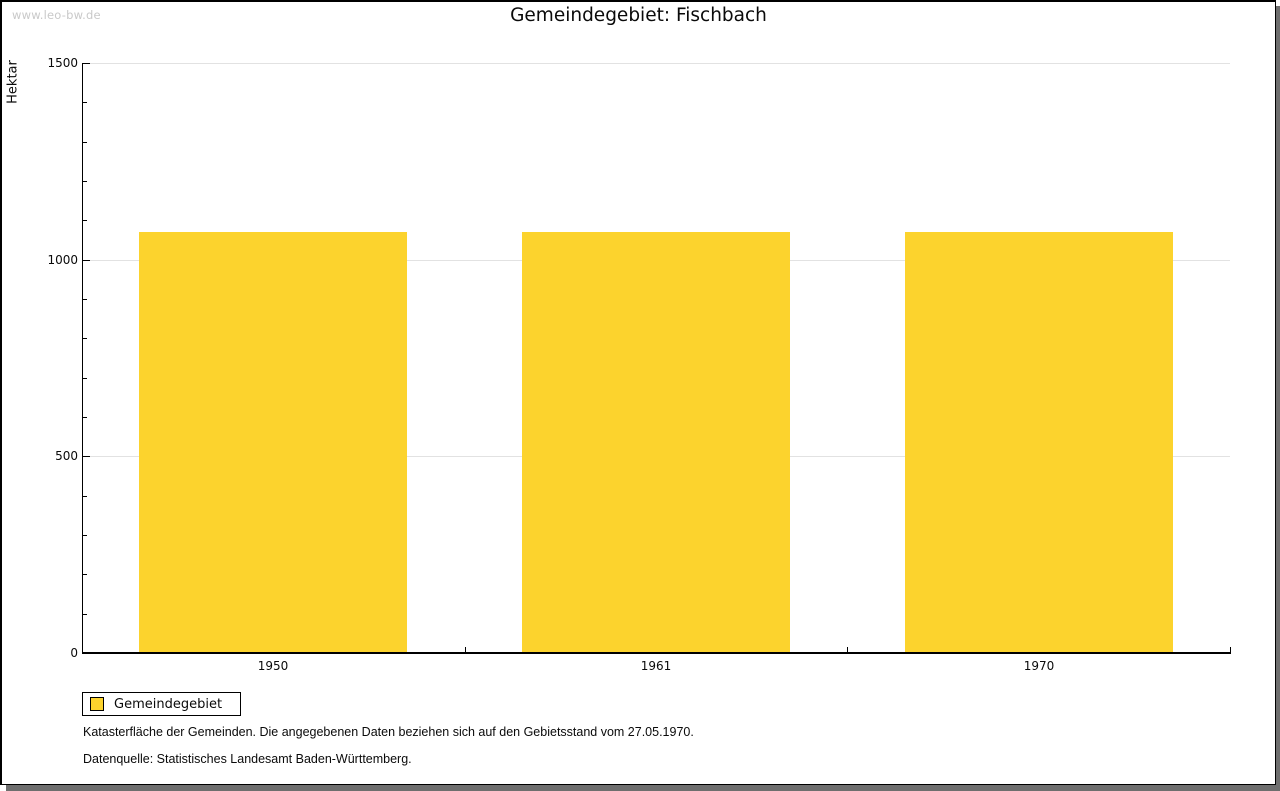  I want to click on bar-1961, so click(656, 442).